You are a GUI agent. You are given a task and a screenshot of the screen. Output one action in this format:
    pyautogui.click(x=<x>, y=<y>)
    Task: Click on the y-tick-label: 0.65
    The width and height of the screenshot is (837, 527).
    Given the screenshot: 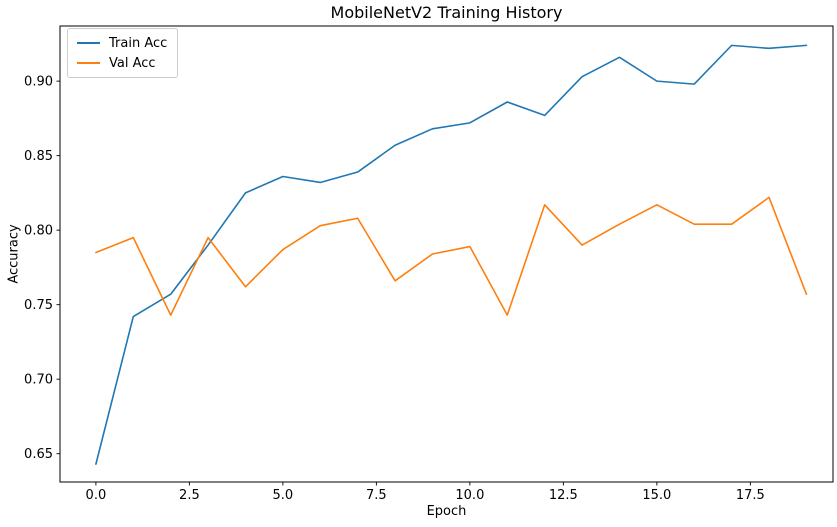 What is the action you would take?
    pyautogui.click(x=38, y=454)
    